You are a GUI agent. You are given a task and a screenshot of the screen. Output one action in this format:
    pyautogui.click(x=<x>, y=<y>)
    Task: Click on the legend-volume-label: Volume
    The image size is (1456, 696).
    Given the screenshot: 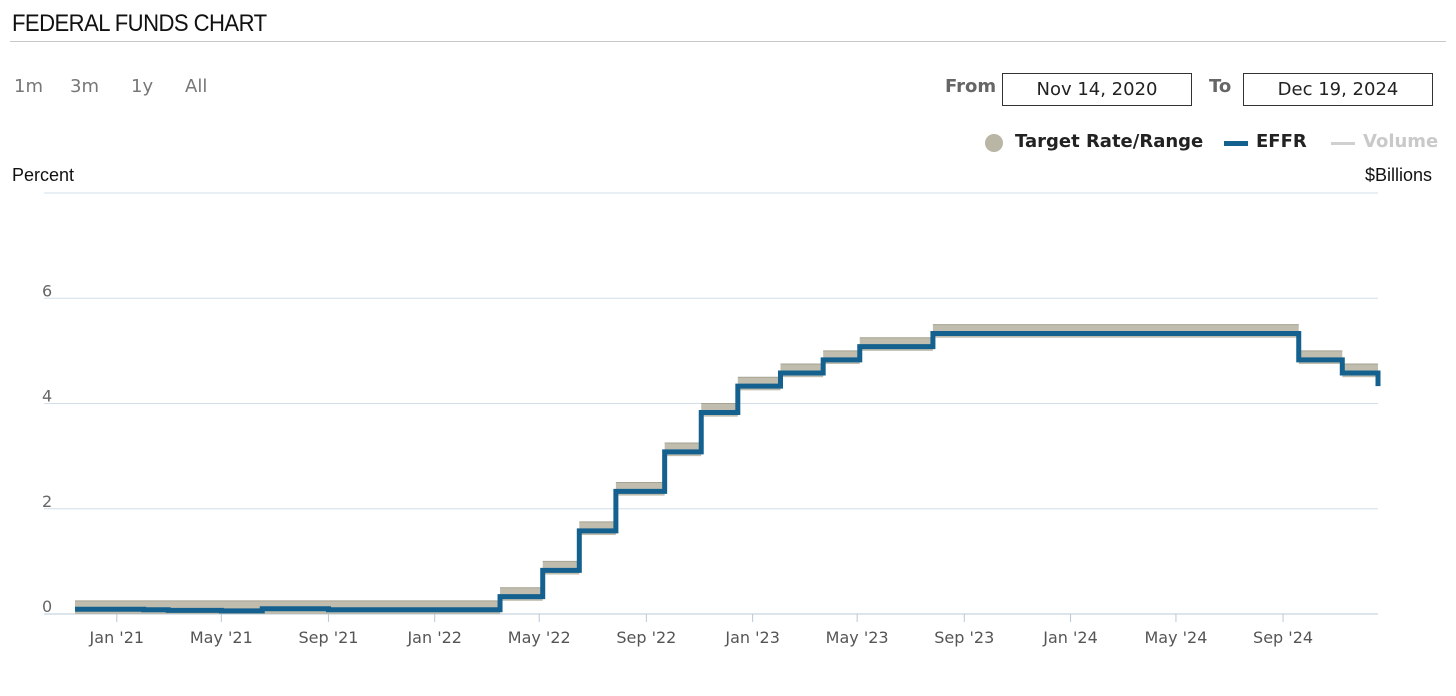 What is the action you would take?
    pyautogui.click(x=1401, y=141)
    